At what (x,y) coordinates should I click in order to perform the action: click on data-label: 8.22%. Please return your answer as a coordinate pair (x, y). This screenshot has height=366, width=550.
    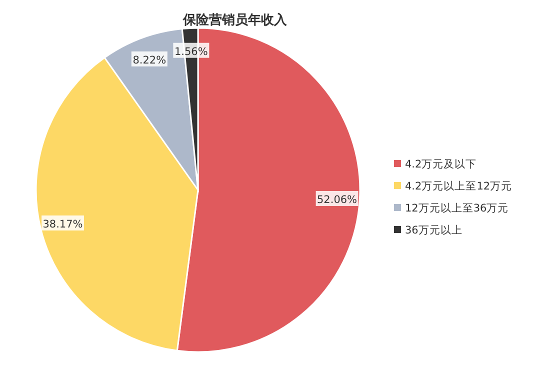
    Looking at the image, I should click on (149, 60).